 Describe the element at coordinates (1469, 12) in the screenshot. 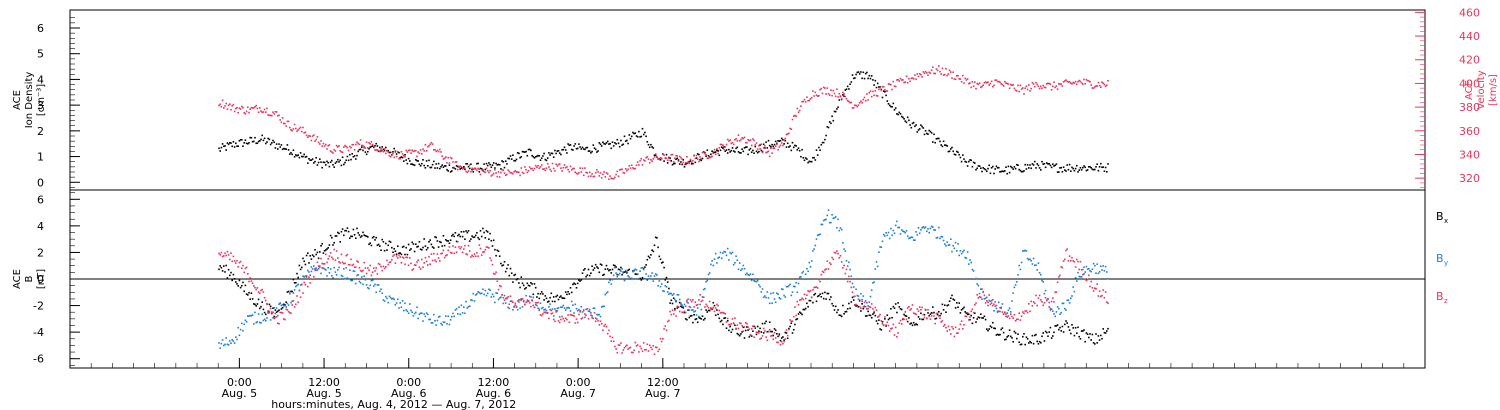

I see `velocity-tick-label: 460` at that location.